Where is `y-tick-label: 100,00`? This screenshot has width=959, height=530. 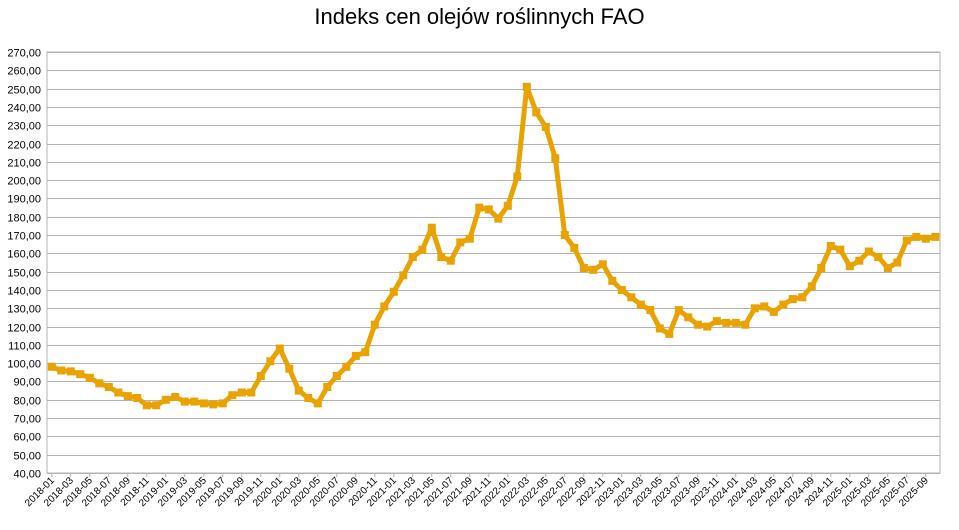 y-tick-label: 100,00 is located at coordinates (24, 365).